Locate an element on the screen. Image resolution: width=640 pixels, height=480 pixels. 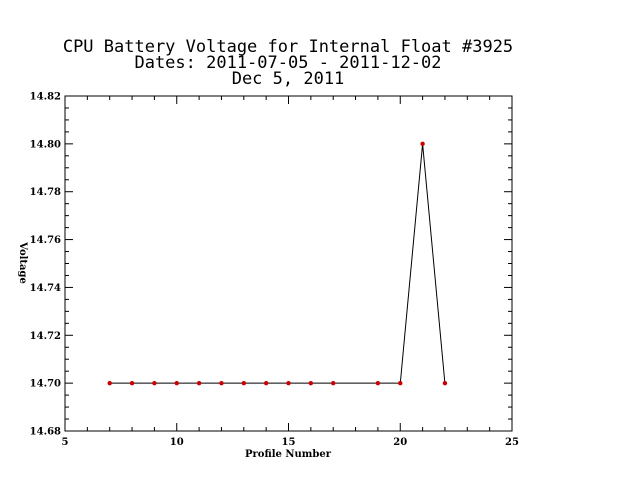
x-tick-label: 20 is located at coordinates (400, 442).